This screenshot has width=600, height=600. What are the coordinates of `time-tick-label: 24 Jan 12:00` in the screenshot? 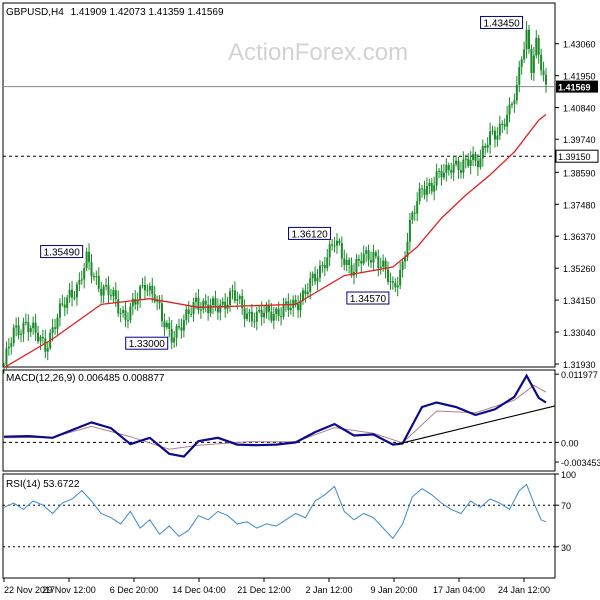 It's located at (524, 590).